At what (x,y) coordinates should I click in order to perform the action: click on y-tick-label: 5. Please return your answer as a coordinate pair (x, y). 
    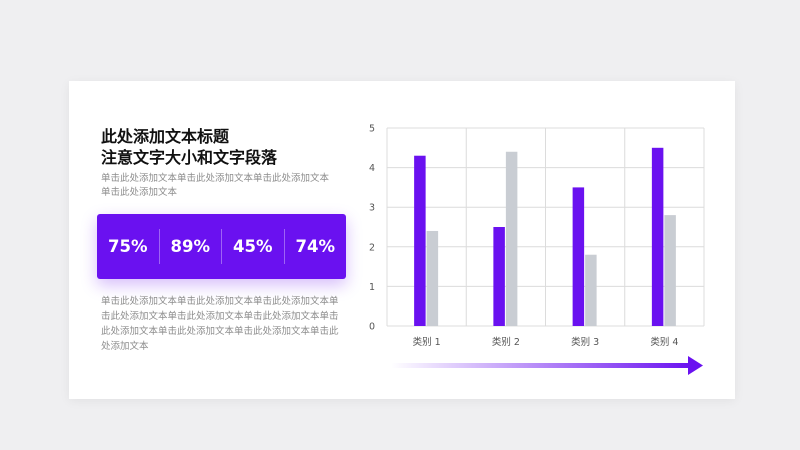
    Looking at the image, I should click on (372, 129).